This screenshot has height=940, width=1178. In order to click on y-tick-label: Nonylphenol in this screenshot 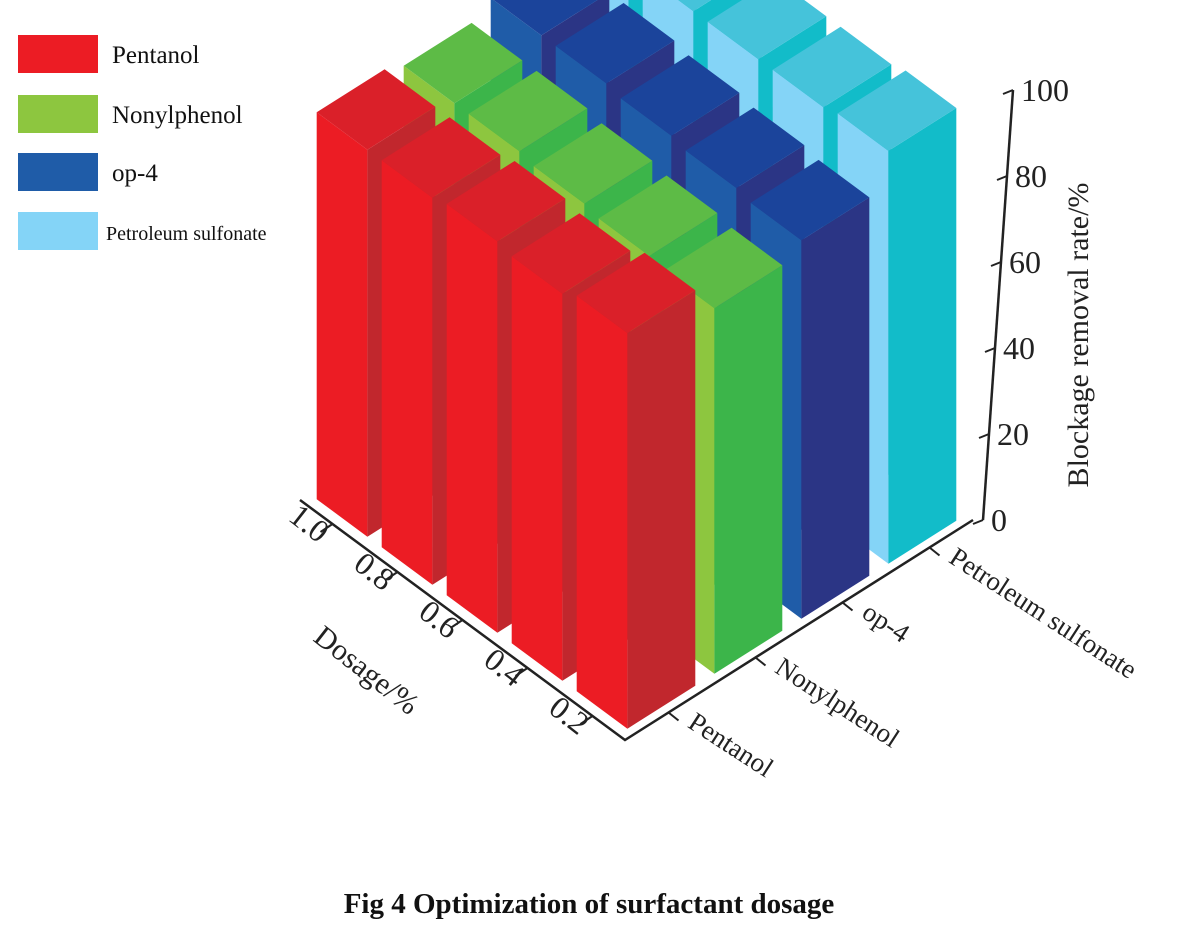, I will do `click(837, 702)`.